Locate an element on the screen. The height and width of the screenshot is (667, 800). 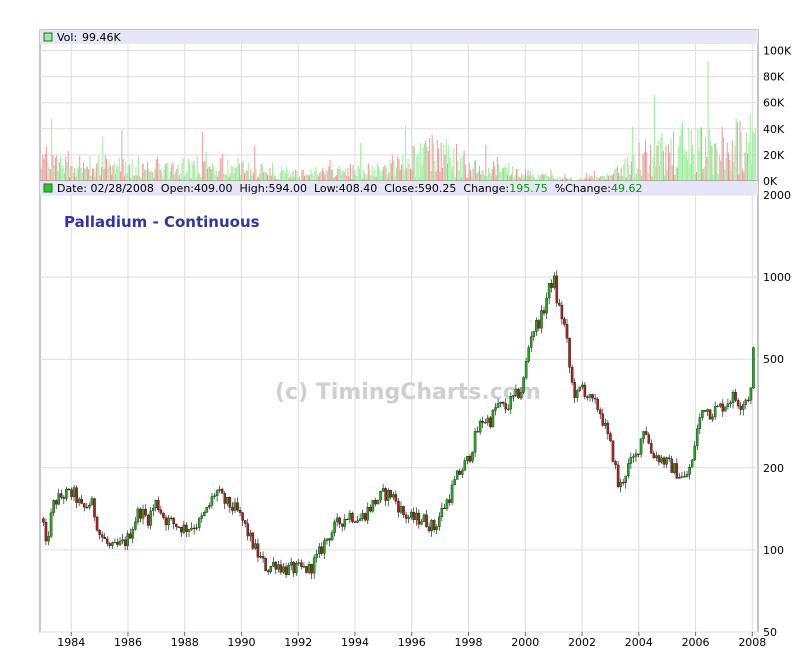
x-tick-label: 1990 is located at coordinates (241, 642).